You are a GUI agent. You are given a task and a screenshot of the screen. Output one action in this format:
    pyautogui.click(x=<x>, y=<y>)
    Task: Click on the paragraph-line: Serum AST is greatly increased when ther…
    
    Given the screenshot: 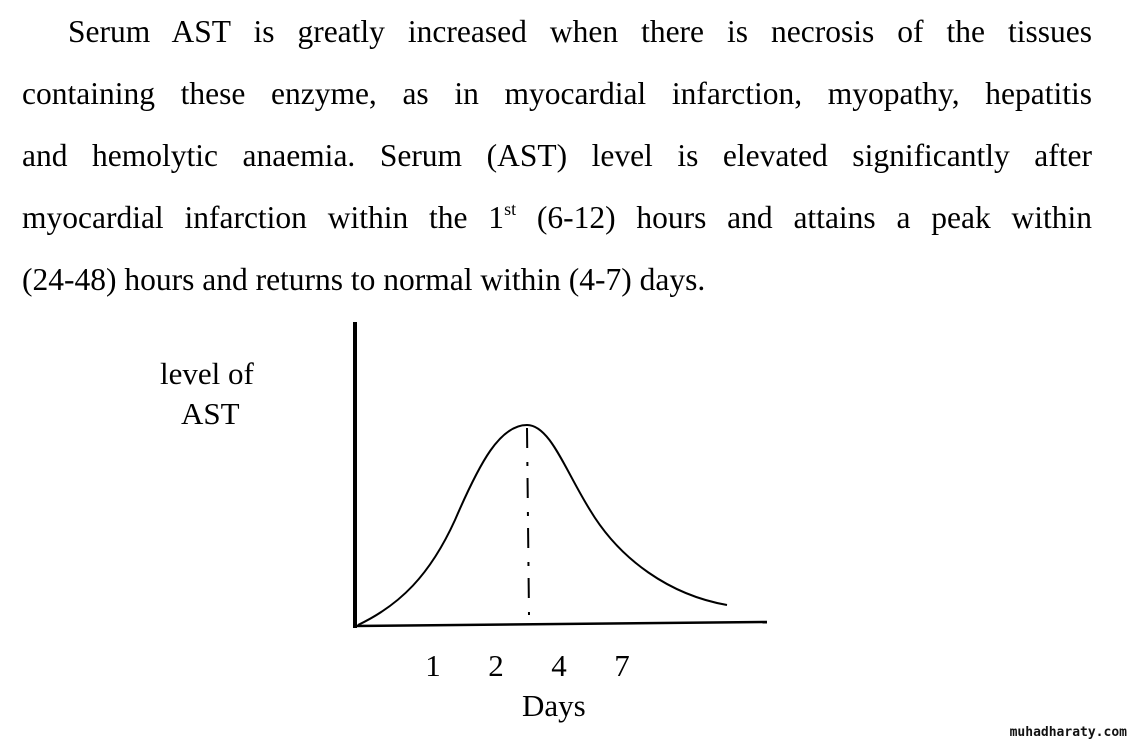 What is the action you would take?
    pyautogui.click(x=580, y=31)
    